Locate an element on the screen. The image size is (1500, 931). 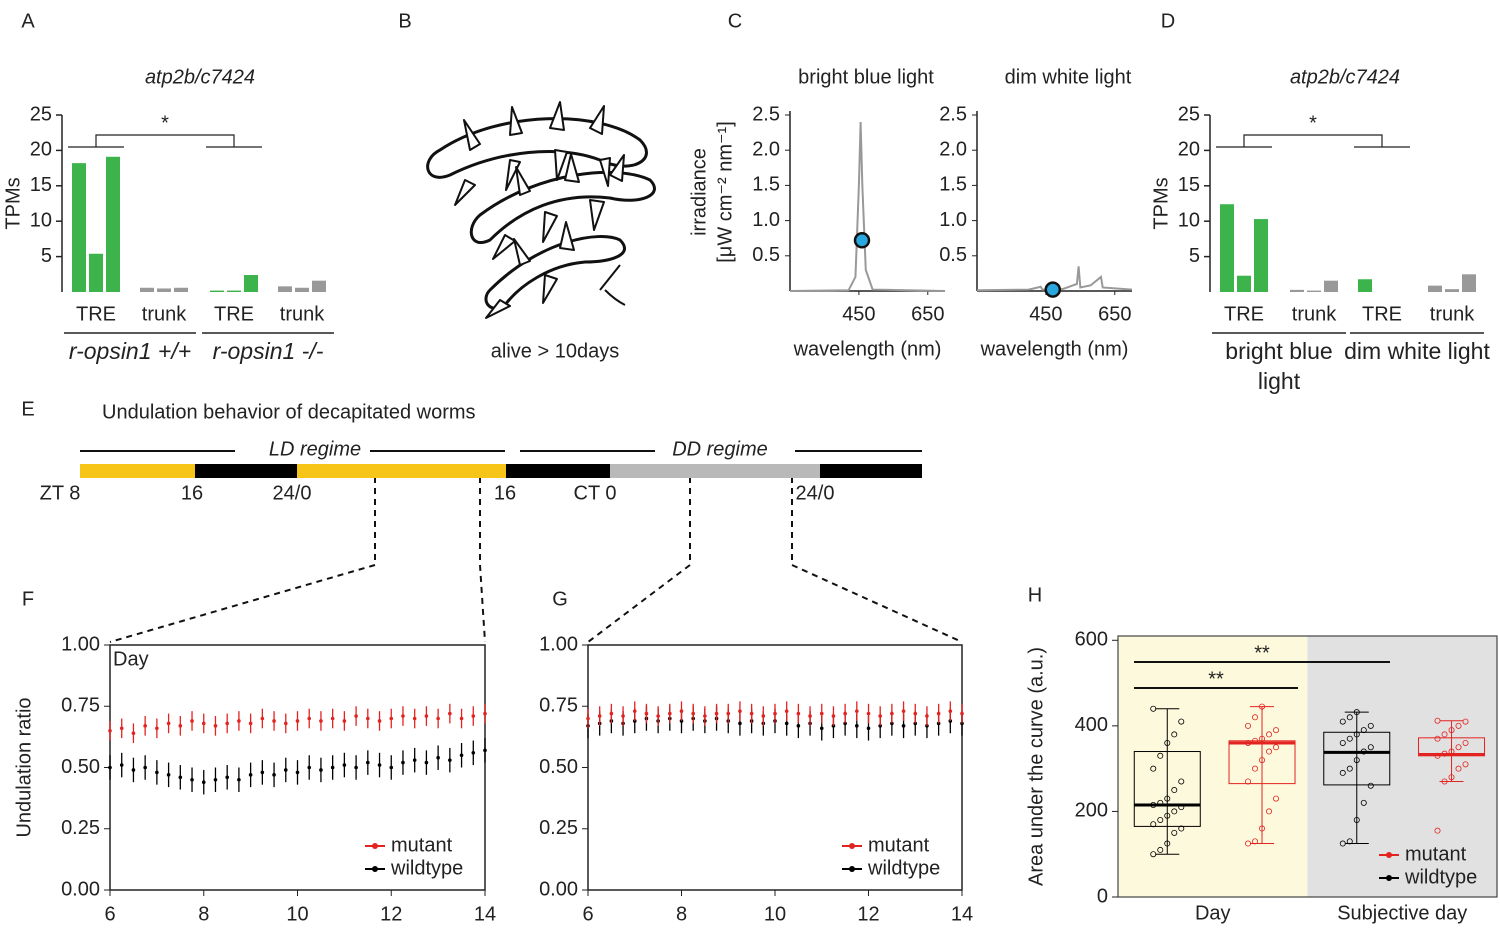
x-tick-label: Day is located at coordinates (1213, 913).